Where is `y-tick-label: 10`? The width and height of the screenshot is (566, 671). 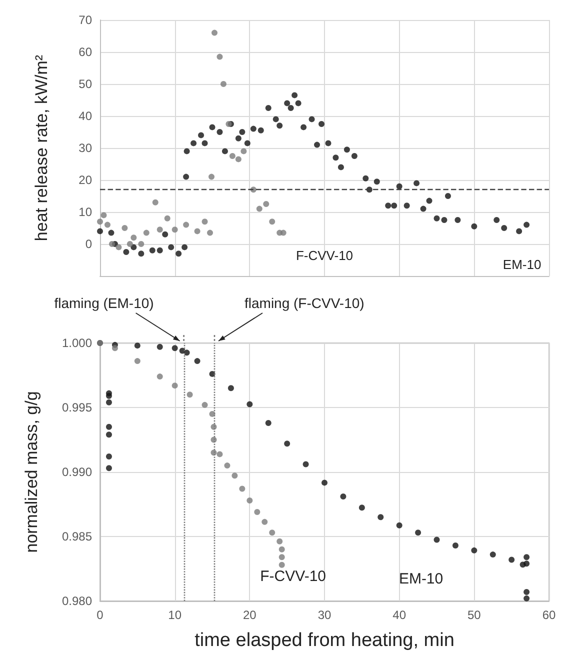 y-tick-label: 10 is located at coordinates (85, 212).